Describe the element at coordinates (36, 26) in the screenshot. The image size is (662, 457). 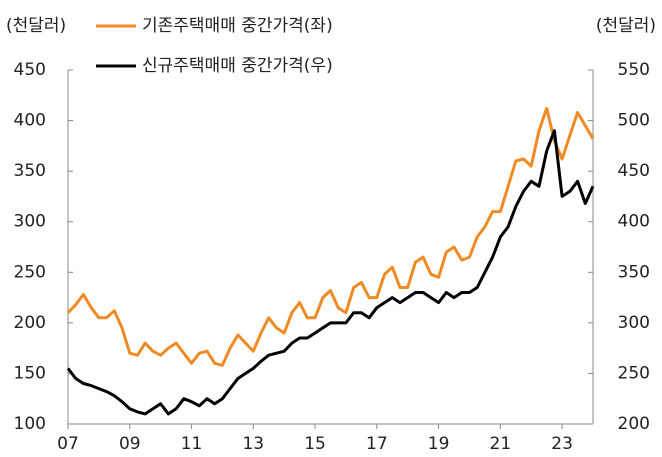
I see `y-axis-label: (천달러)` at that location.